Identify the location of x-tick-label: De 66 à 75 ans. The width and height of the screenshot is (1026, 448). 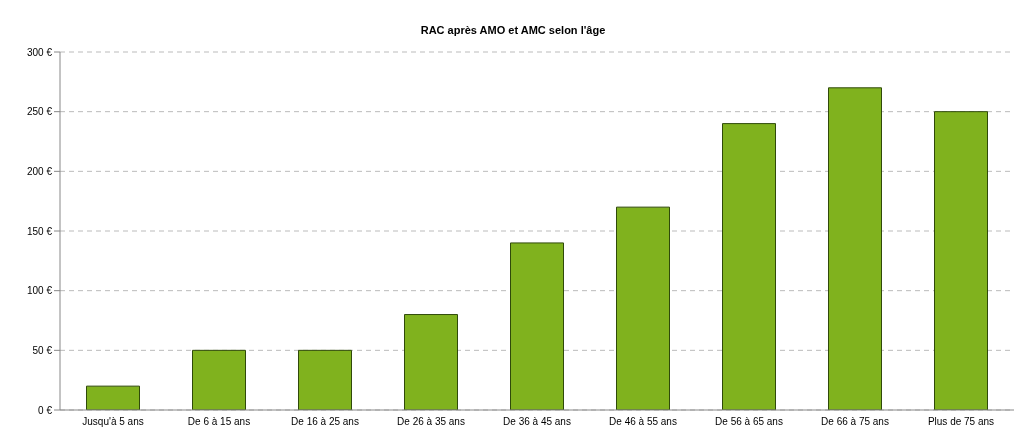
(855, 422).